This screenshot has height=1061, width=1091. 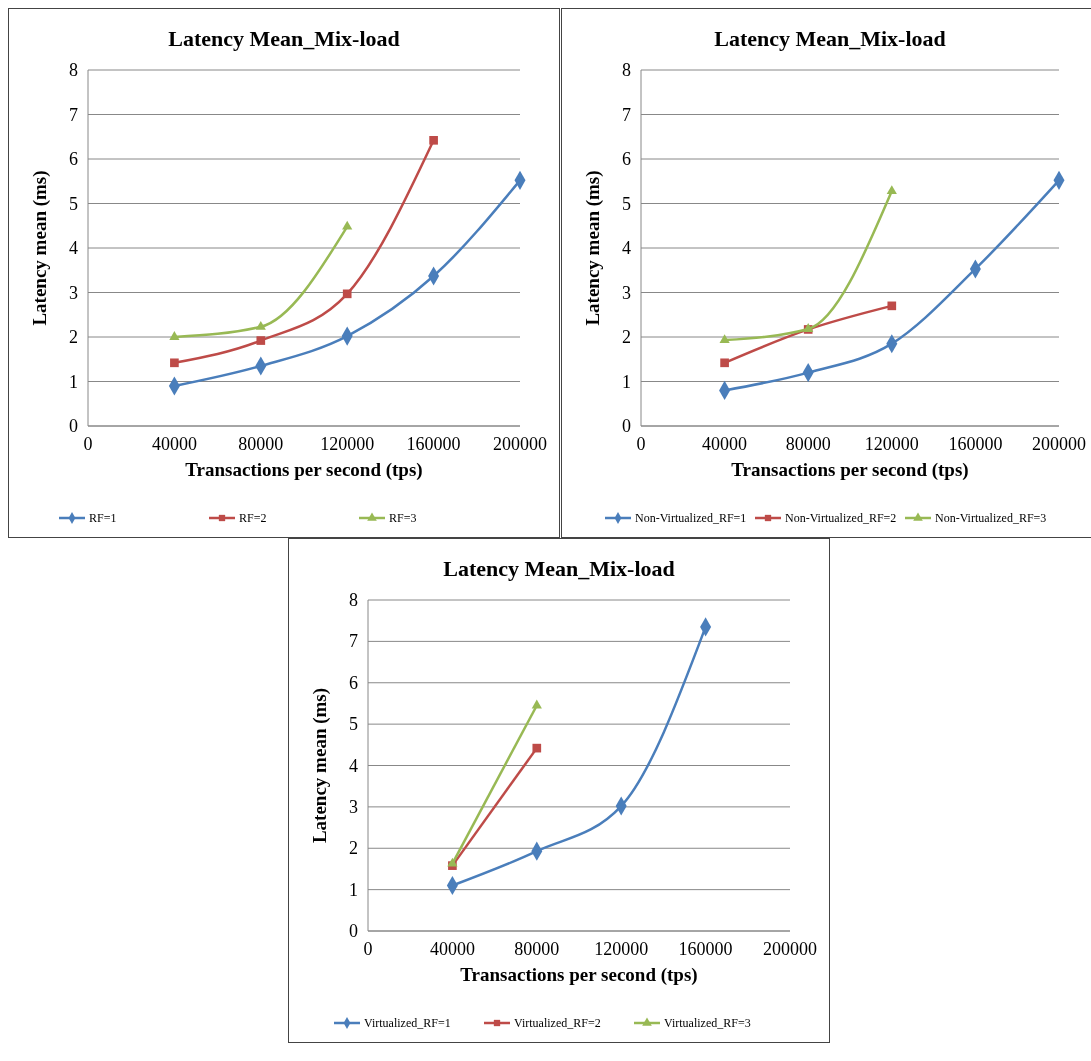 What do you see at coordinates (557, 1023) in the screenshot?
I see `legend-label: Virtualized_RF=2` at bounding box center [557, 1023].